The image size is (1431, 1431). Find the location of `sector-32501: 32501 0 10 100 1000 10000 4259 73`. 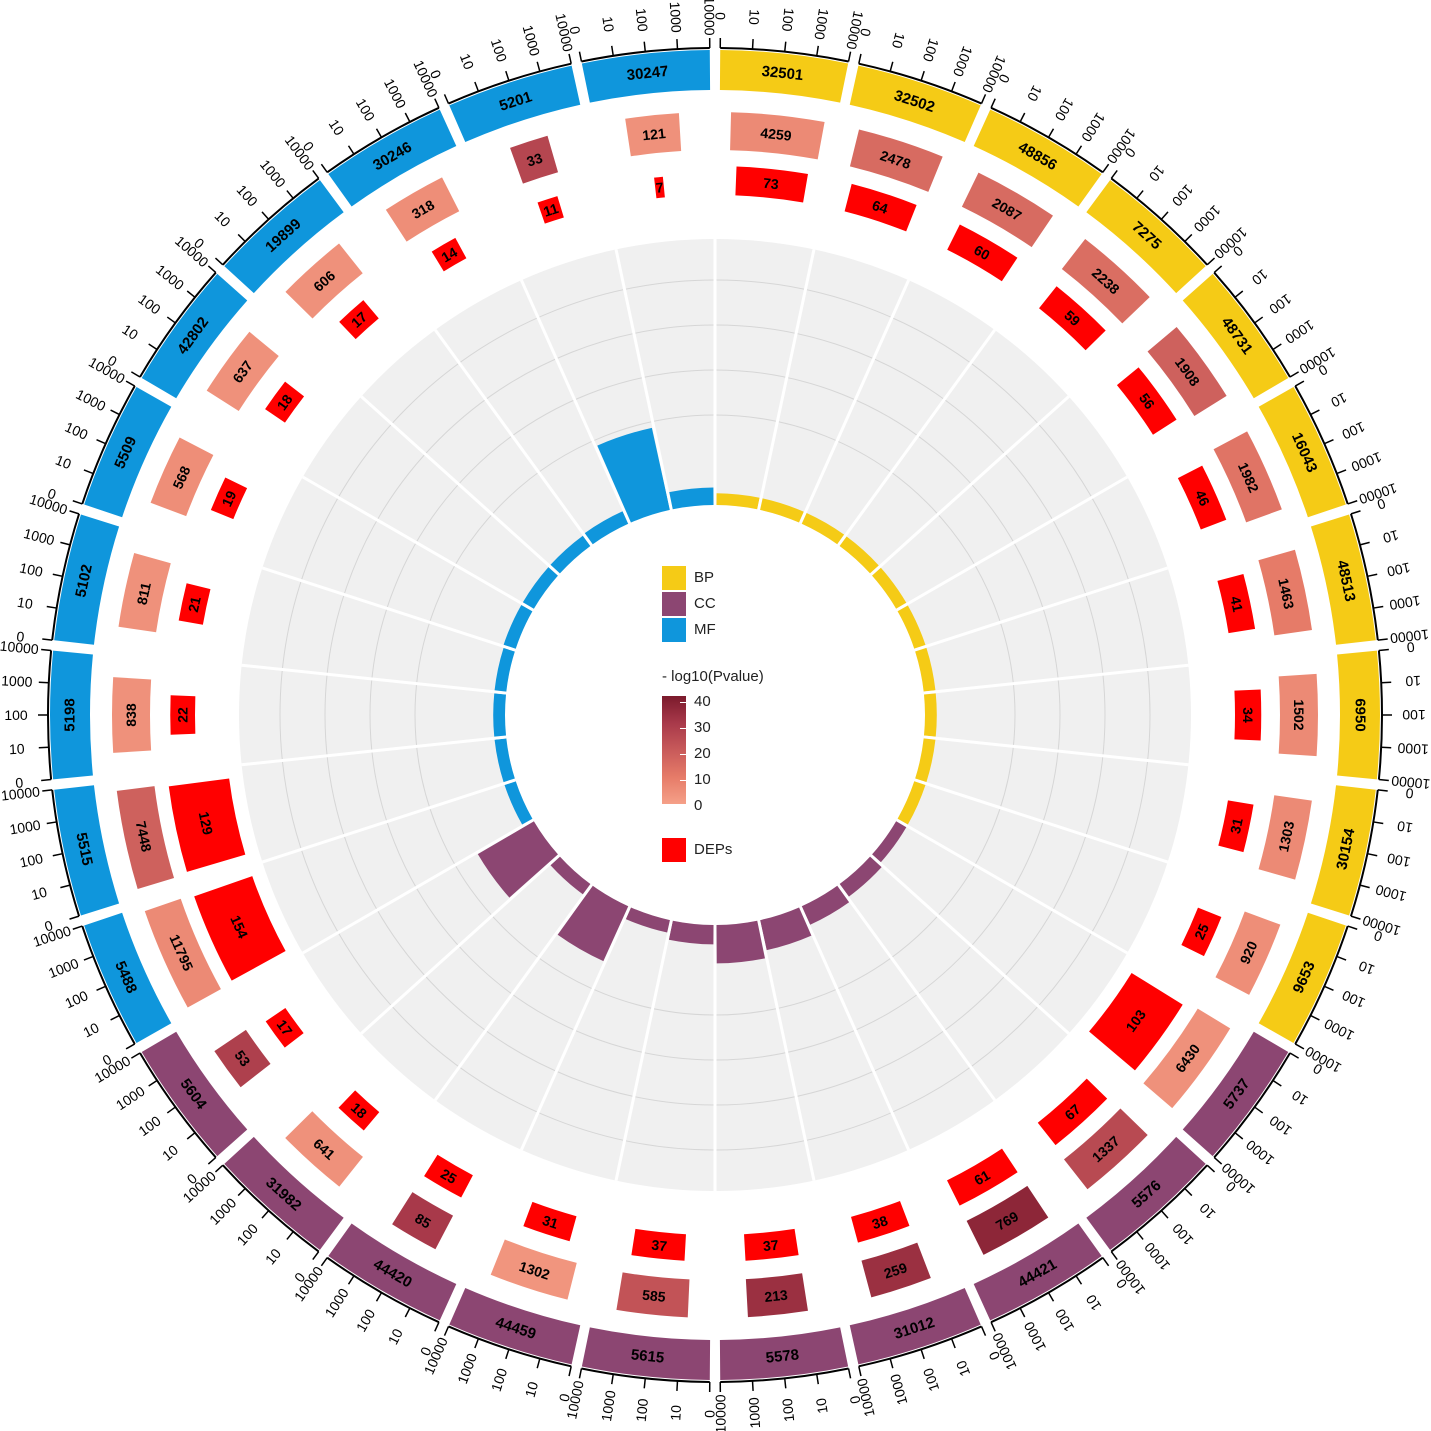

sector-32501: 32501 0 10 100 1000 10000 4259 73 is located at coordinates (789, 258).